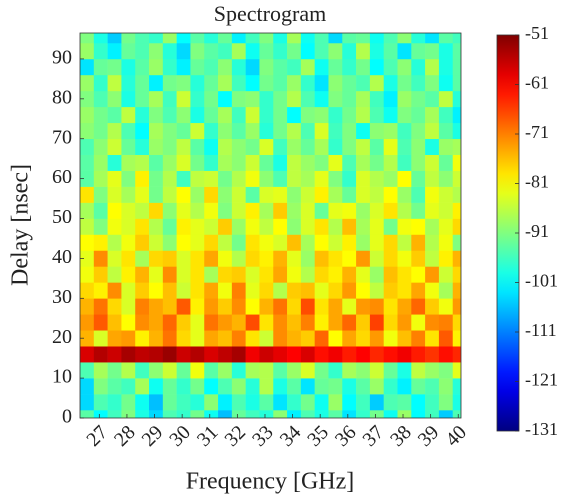 Image resolution: width=570 pixels, height=501 pixels. Describe the element at coordinates (62, 217) in the screenshot. I see `y-tick-label: 50` at that location.